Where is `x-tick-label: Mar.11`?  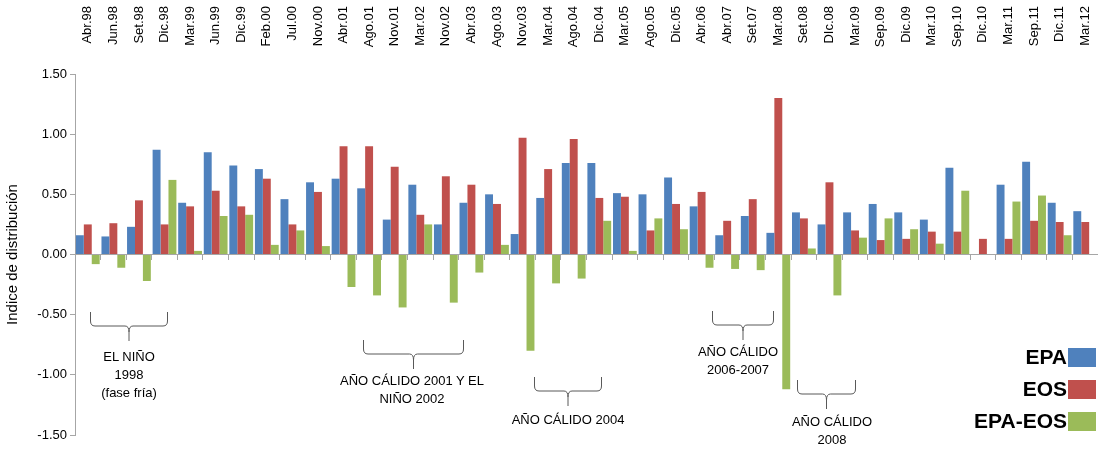 x-tick-label: Mar.11 is located at coordinates (1008, 25).